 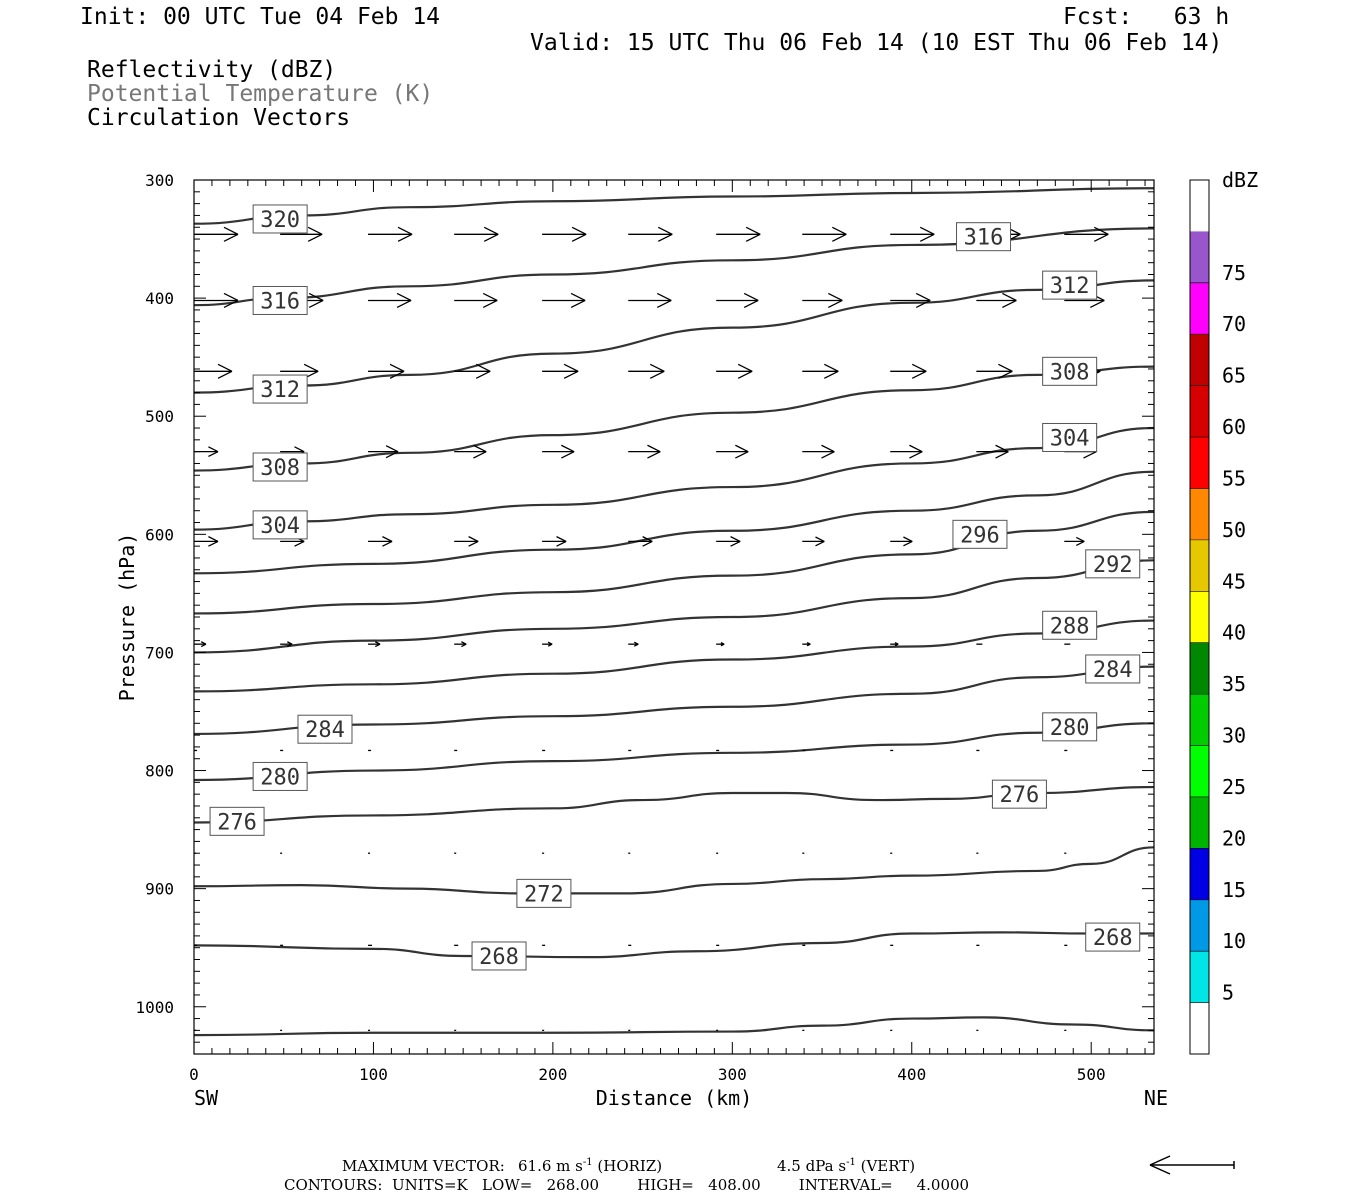 What do you see at coordinates (1234, 324) in the screenshot?
I see `colorbar-level-label: 70` at bounding box center [1234, 324].